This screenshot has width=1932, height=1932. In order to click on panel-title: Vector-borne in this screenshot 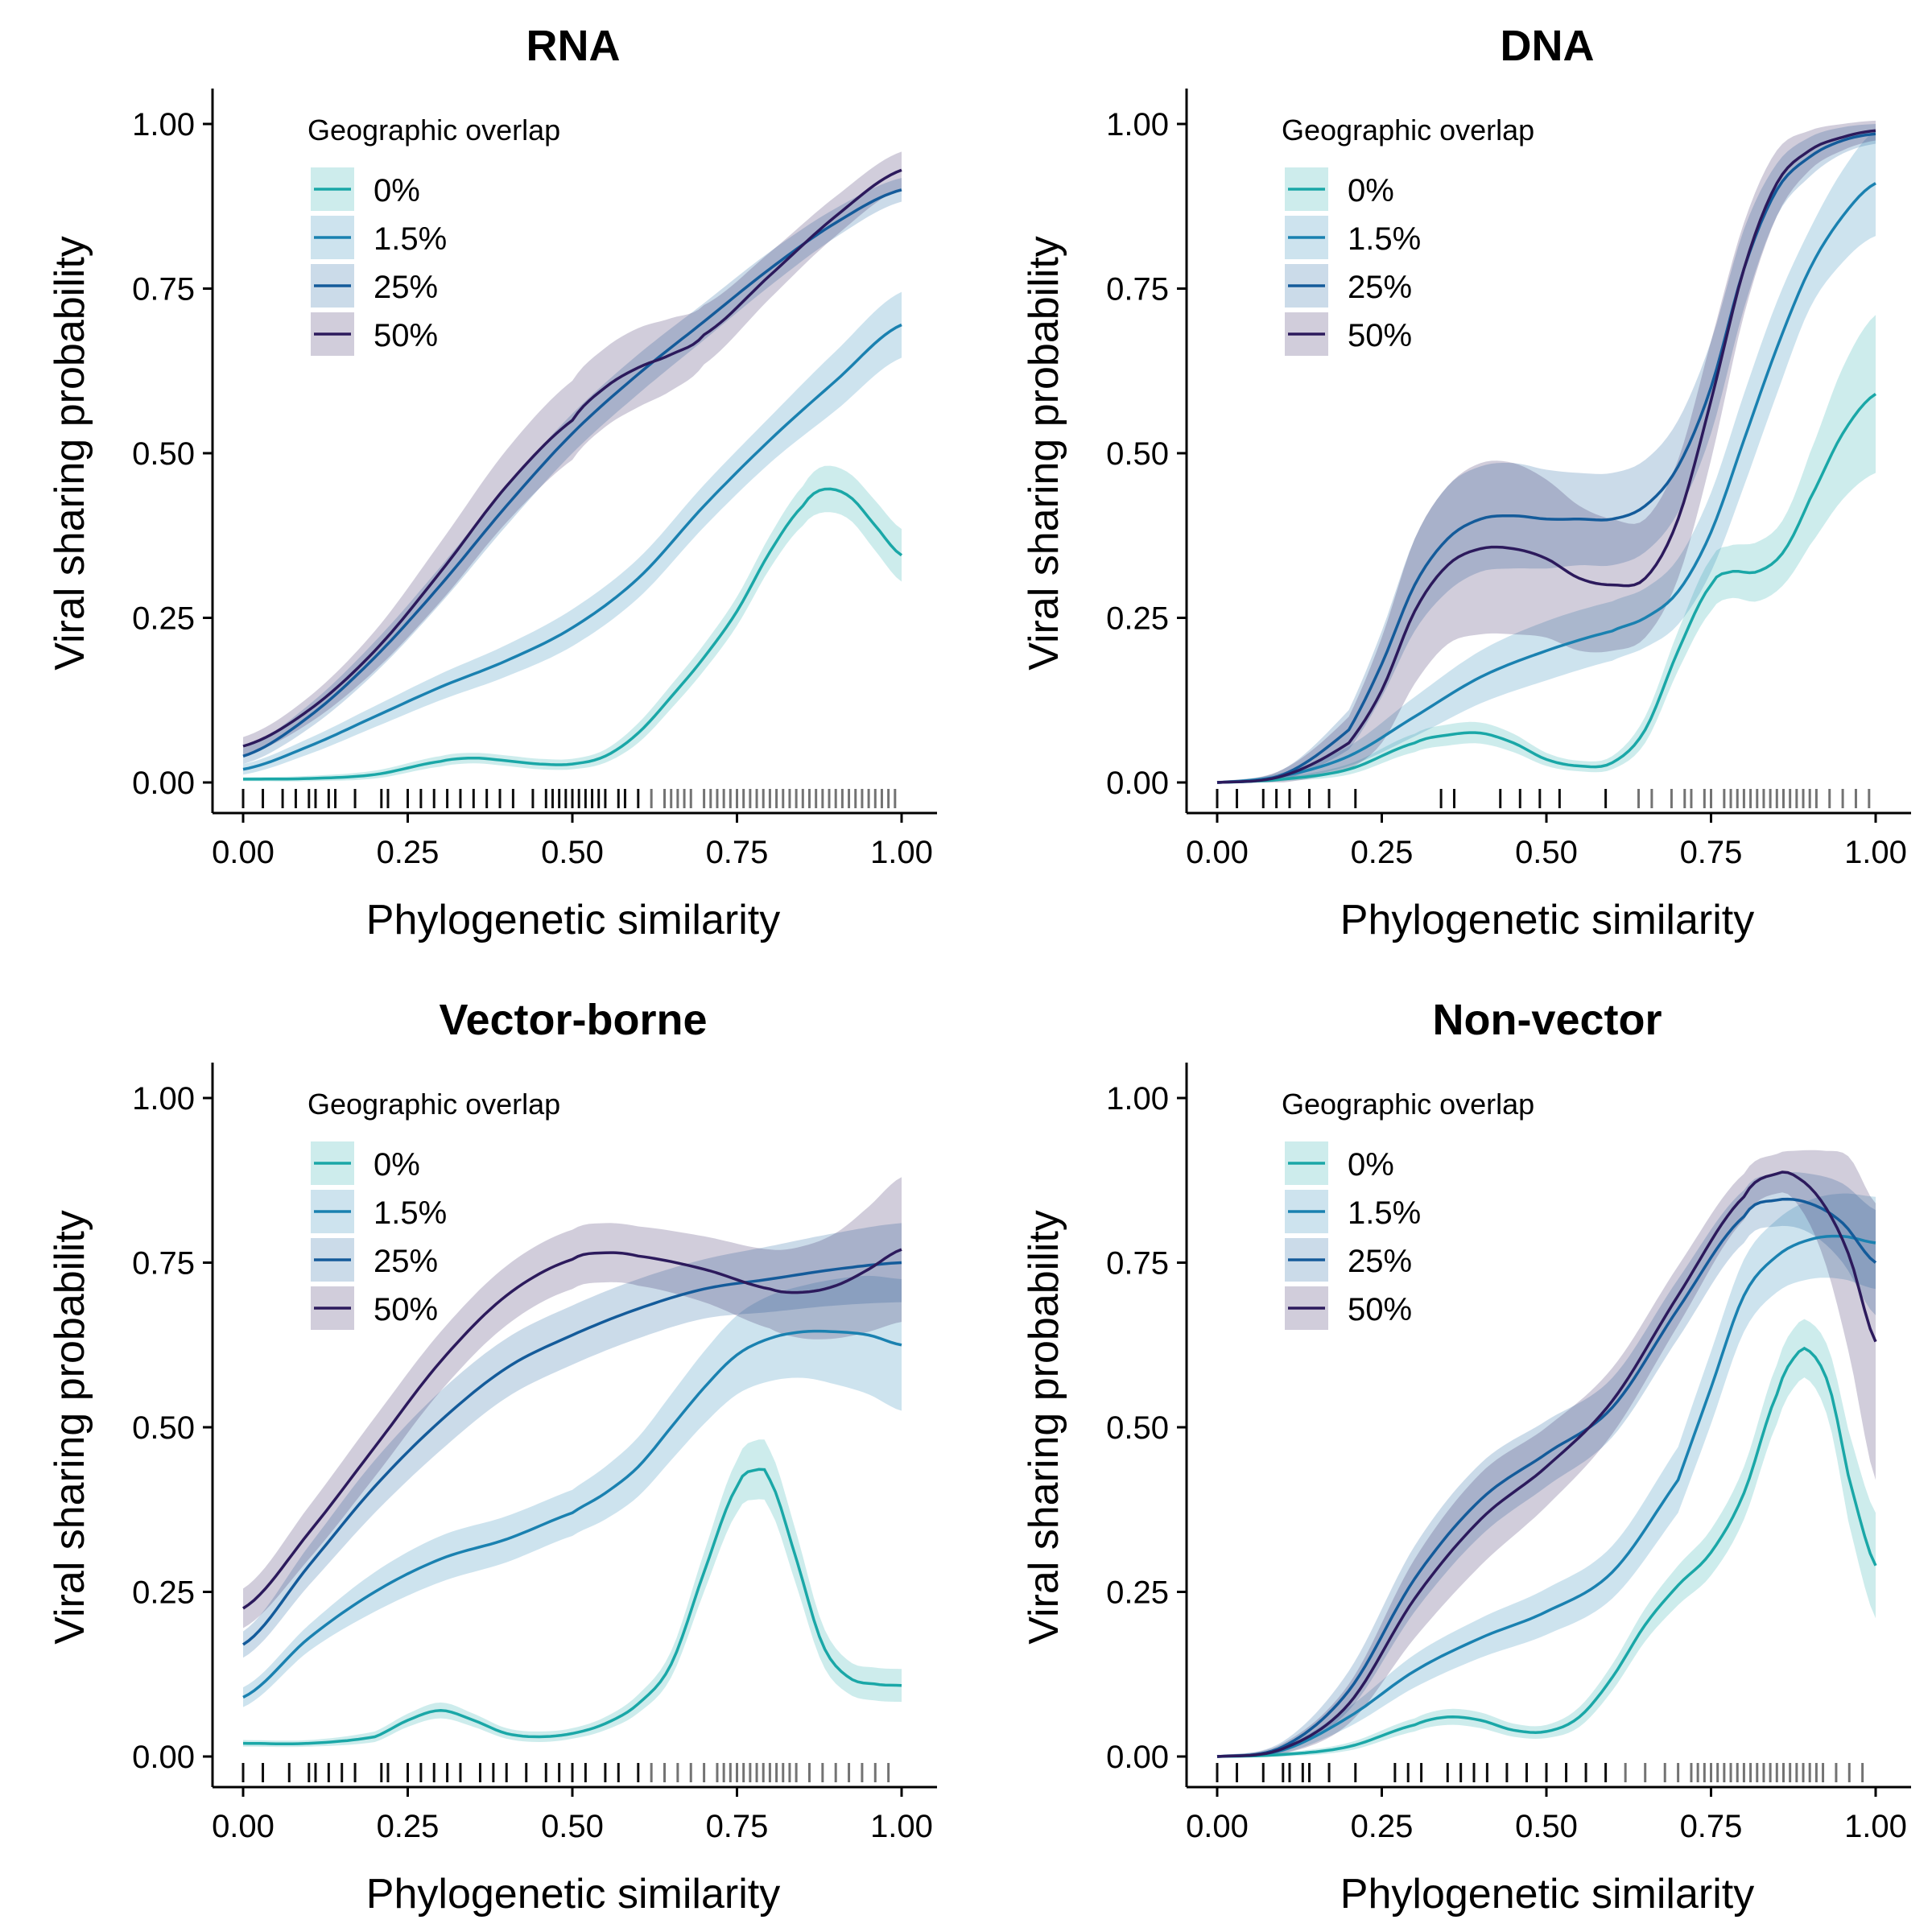, I will do `click(573, 1020)`.